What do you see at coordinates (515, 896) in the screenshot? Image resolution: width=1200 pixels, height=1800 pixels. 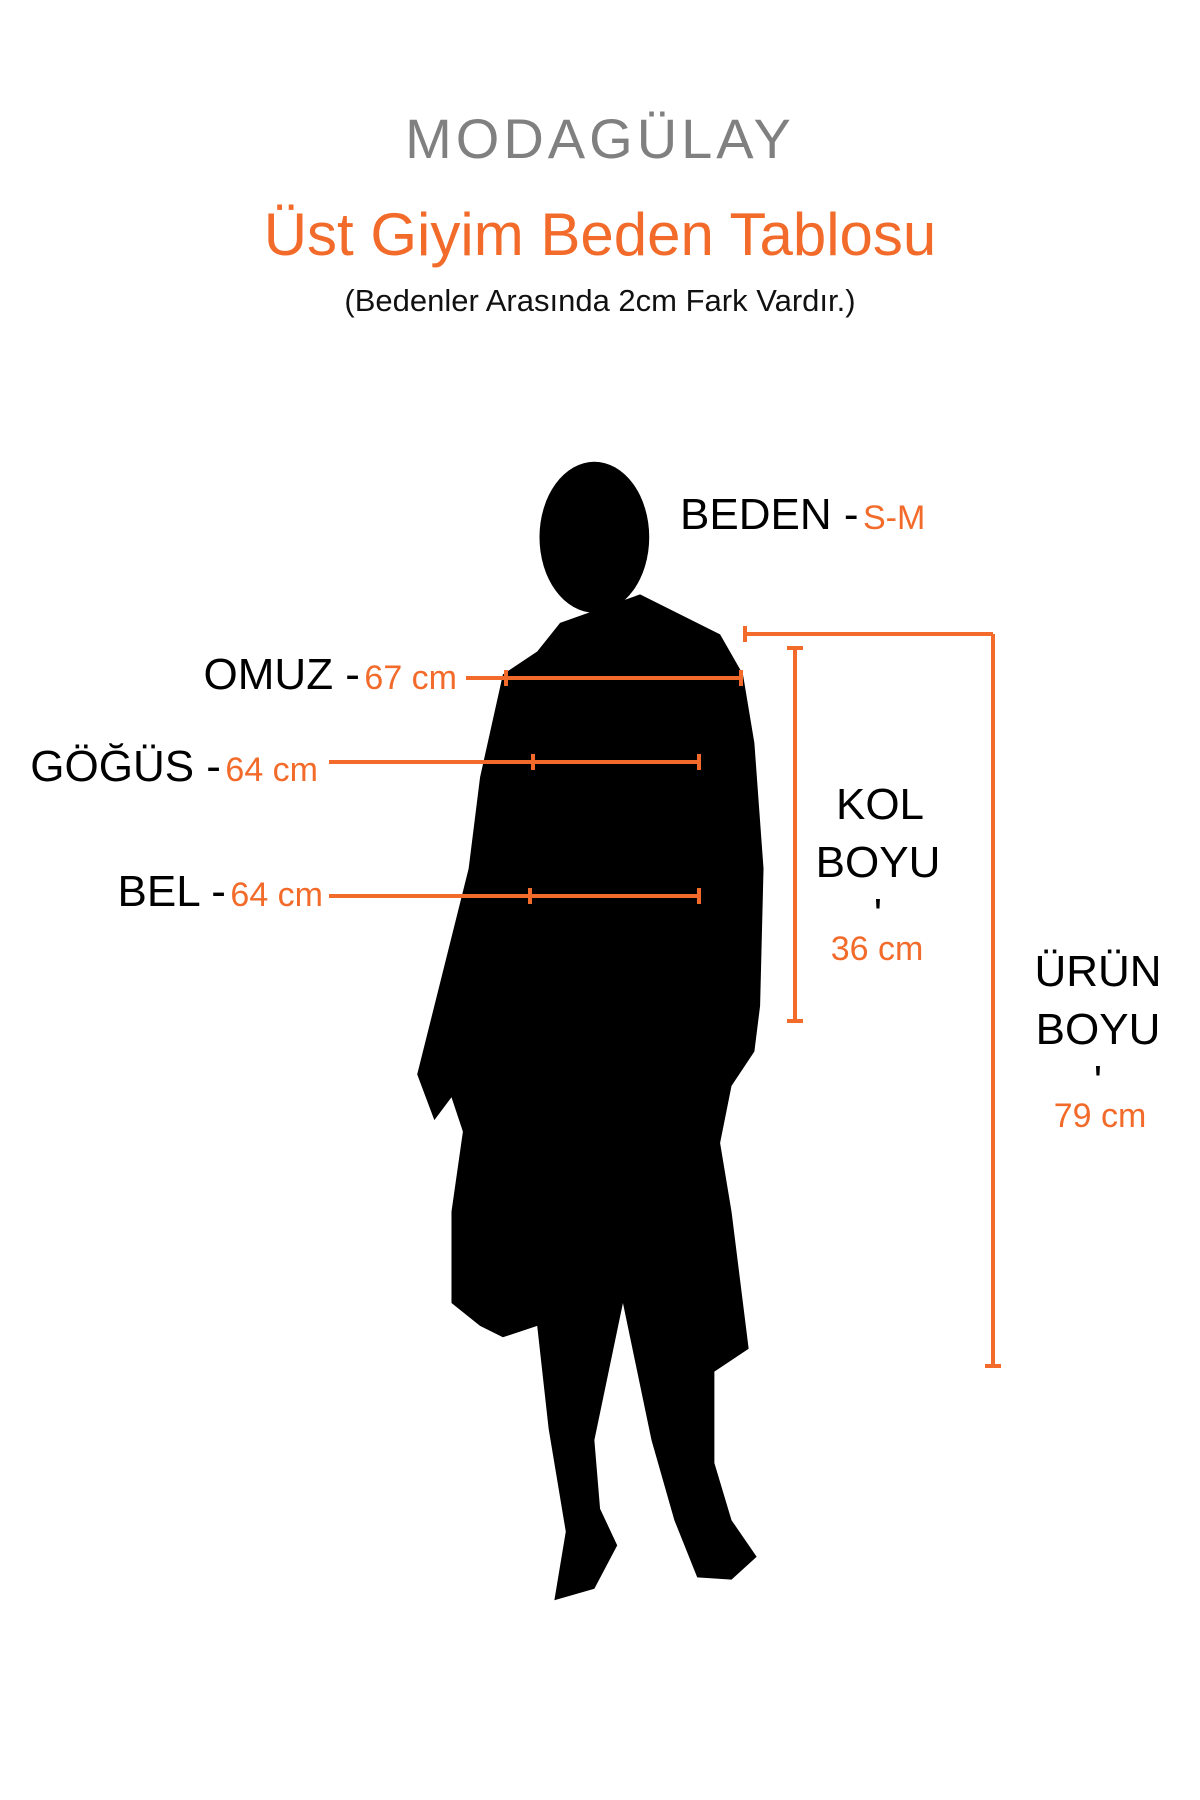 I see `waist-measure-line` at bounding box center [515, 896].